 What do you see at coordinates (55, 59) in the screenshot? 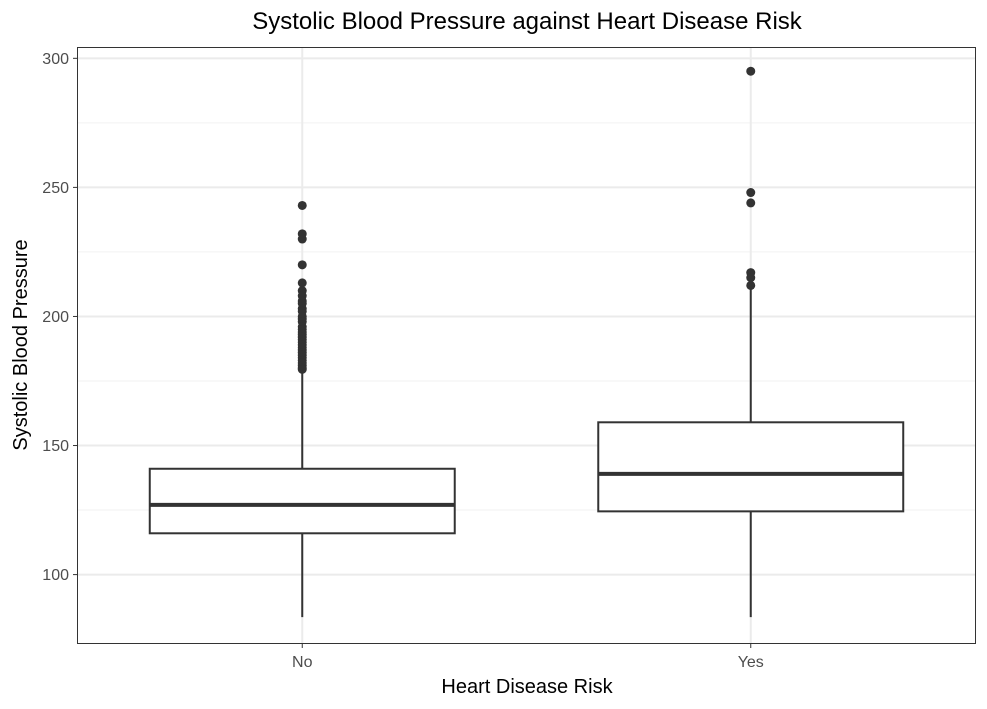
I see `y-tick-label: 300` at bounding box center [55, 59].